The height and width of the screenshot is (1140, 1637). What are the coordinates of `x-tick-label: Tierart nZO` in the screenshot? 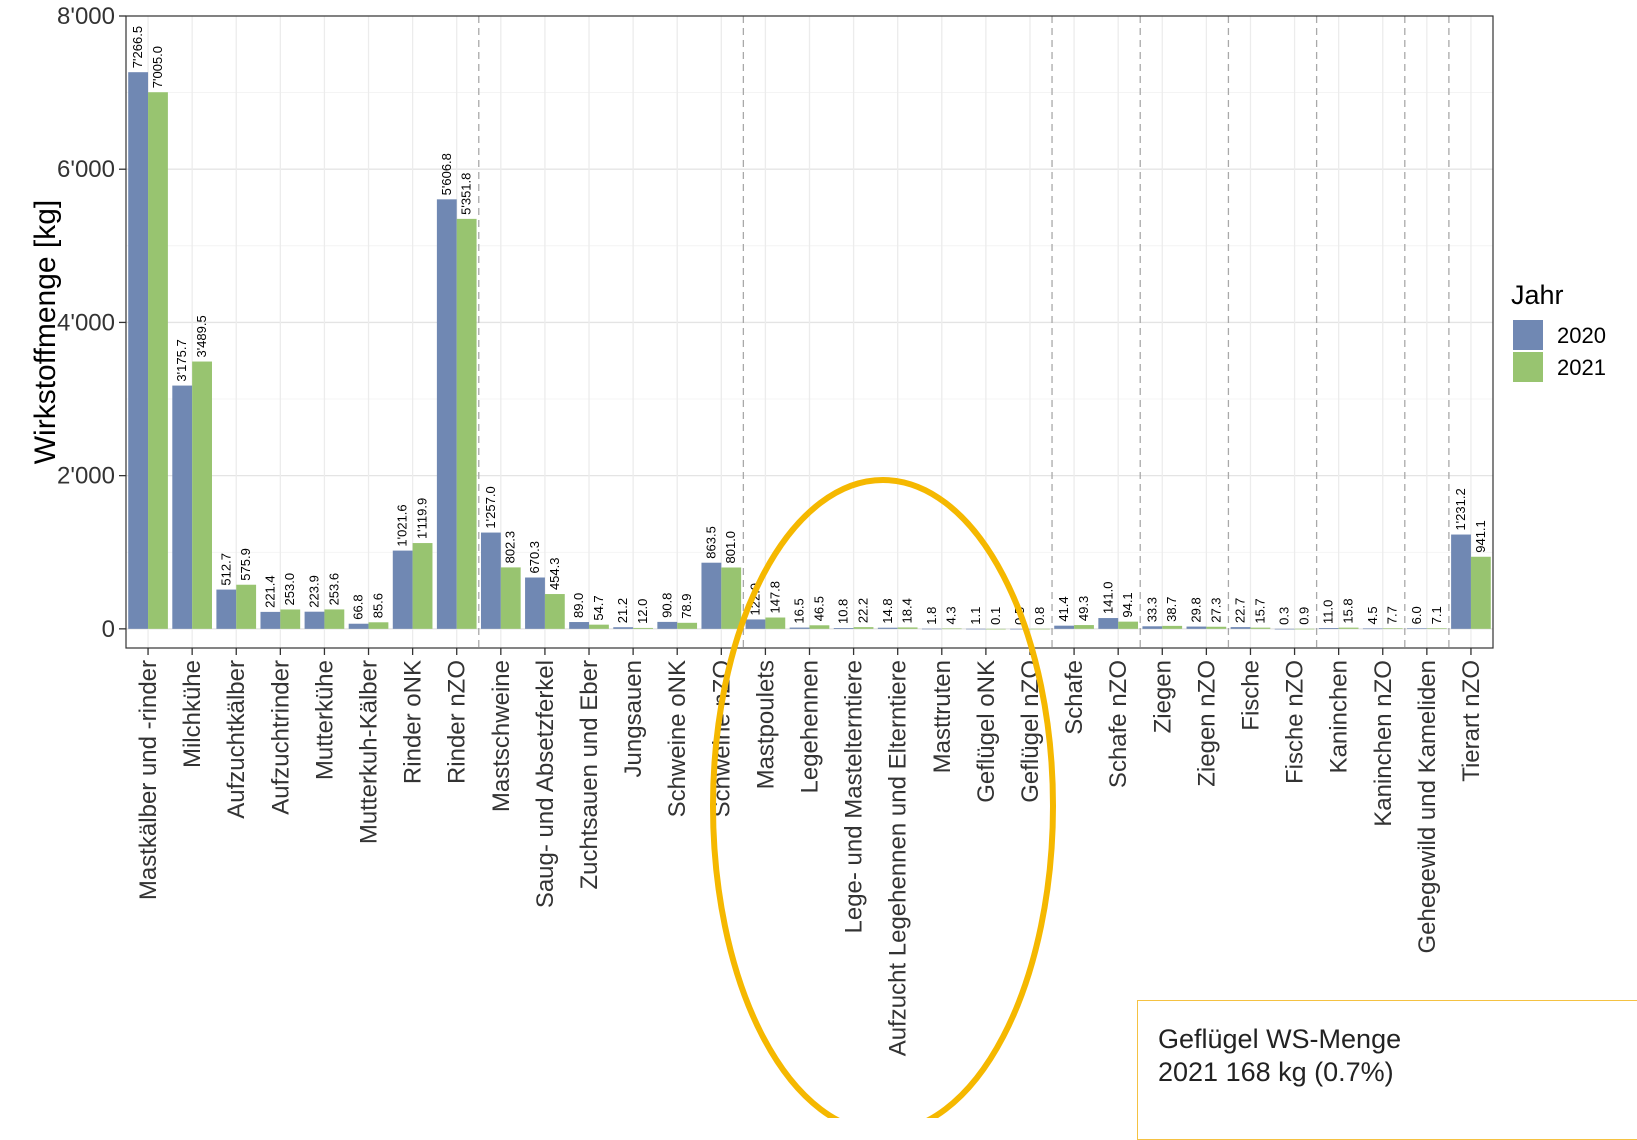 It's located at (1471, 721).